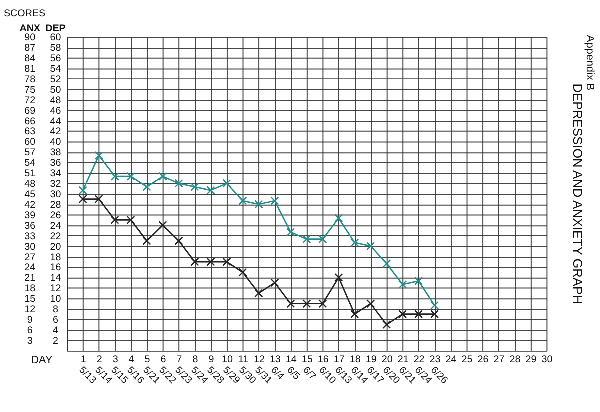  I want to click on x-tick-label: 23, so click(436, 360).